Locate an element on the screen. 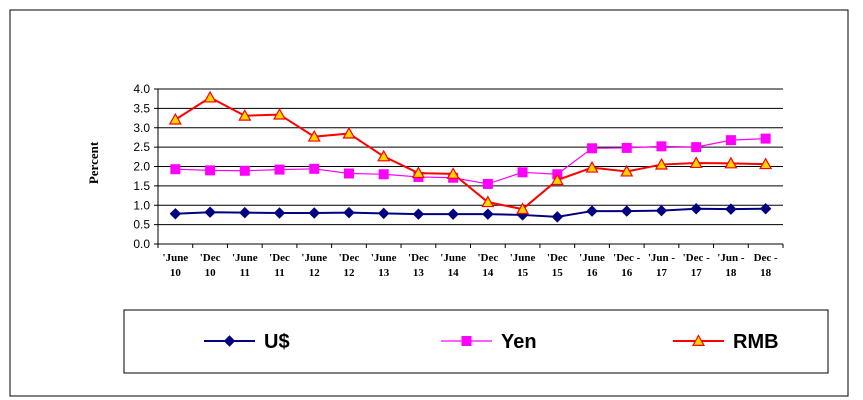 The image size is (863, 400). legend-label: U$ is located at coordinates (277, 342).